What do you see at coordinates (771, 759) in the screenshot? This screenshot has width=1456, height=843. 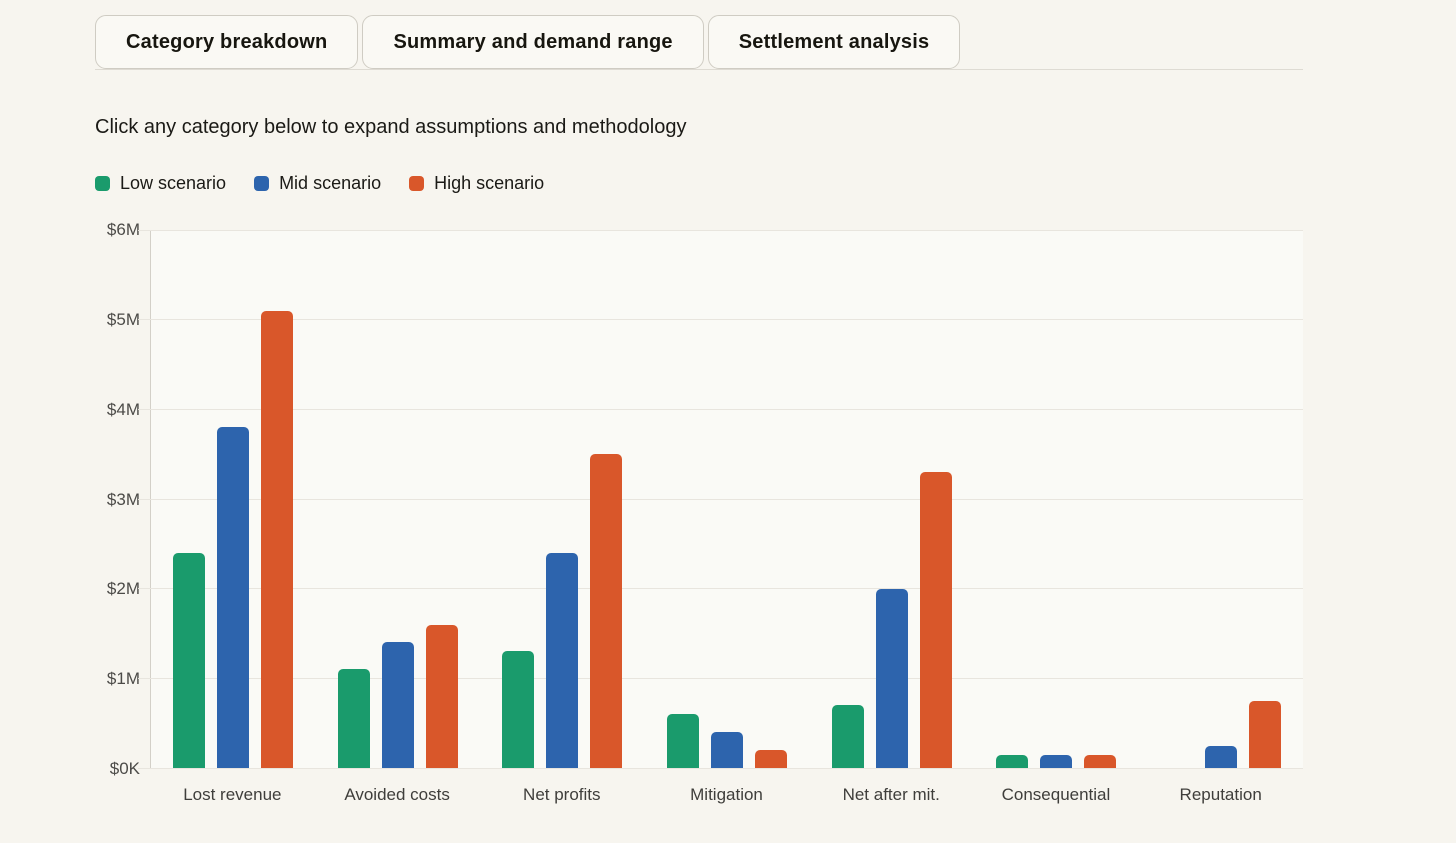 I see `bar-high-scenario-mitigation` at bounding box center [771, 759].